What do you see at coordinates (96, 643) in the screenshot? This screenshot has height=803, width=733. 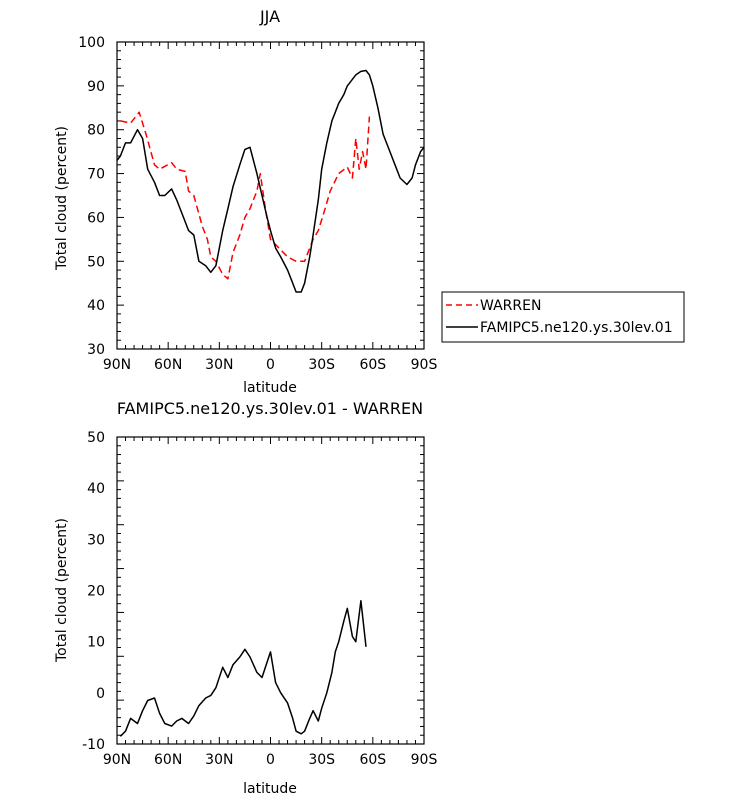 I see `y-tick-label: 10` at bounding box center [96, 643].